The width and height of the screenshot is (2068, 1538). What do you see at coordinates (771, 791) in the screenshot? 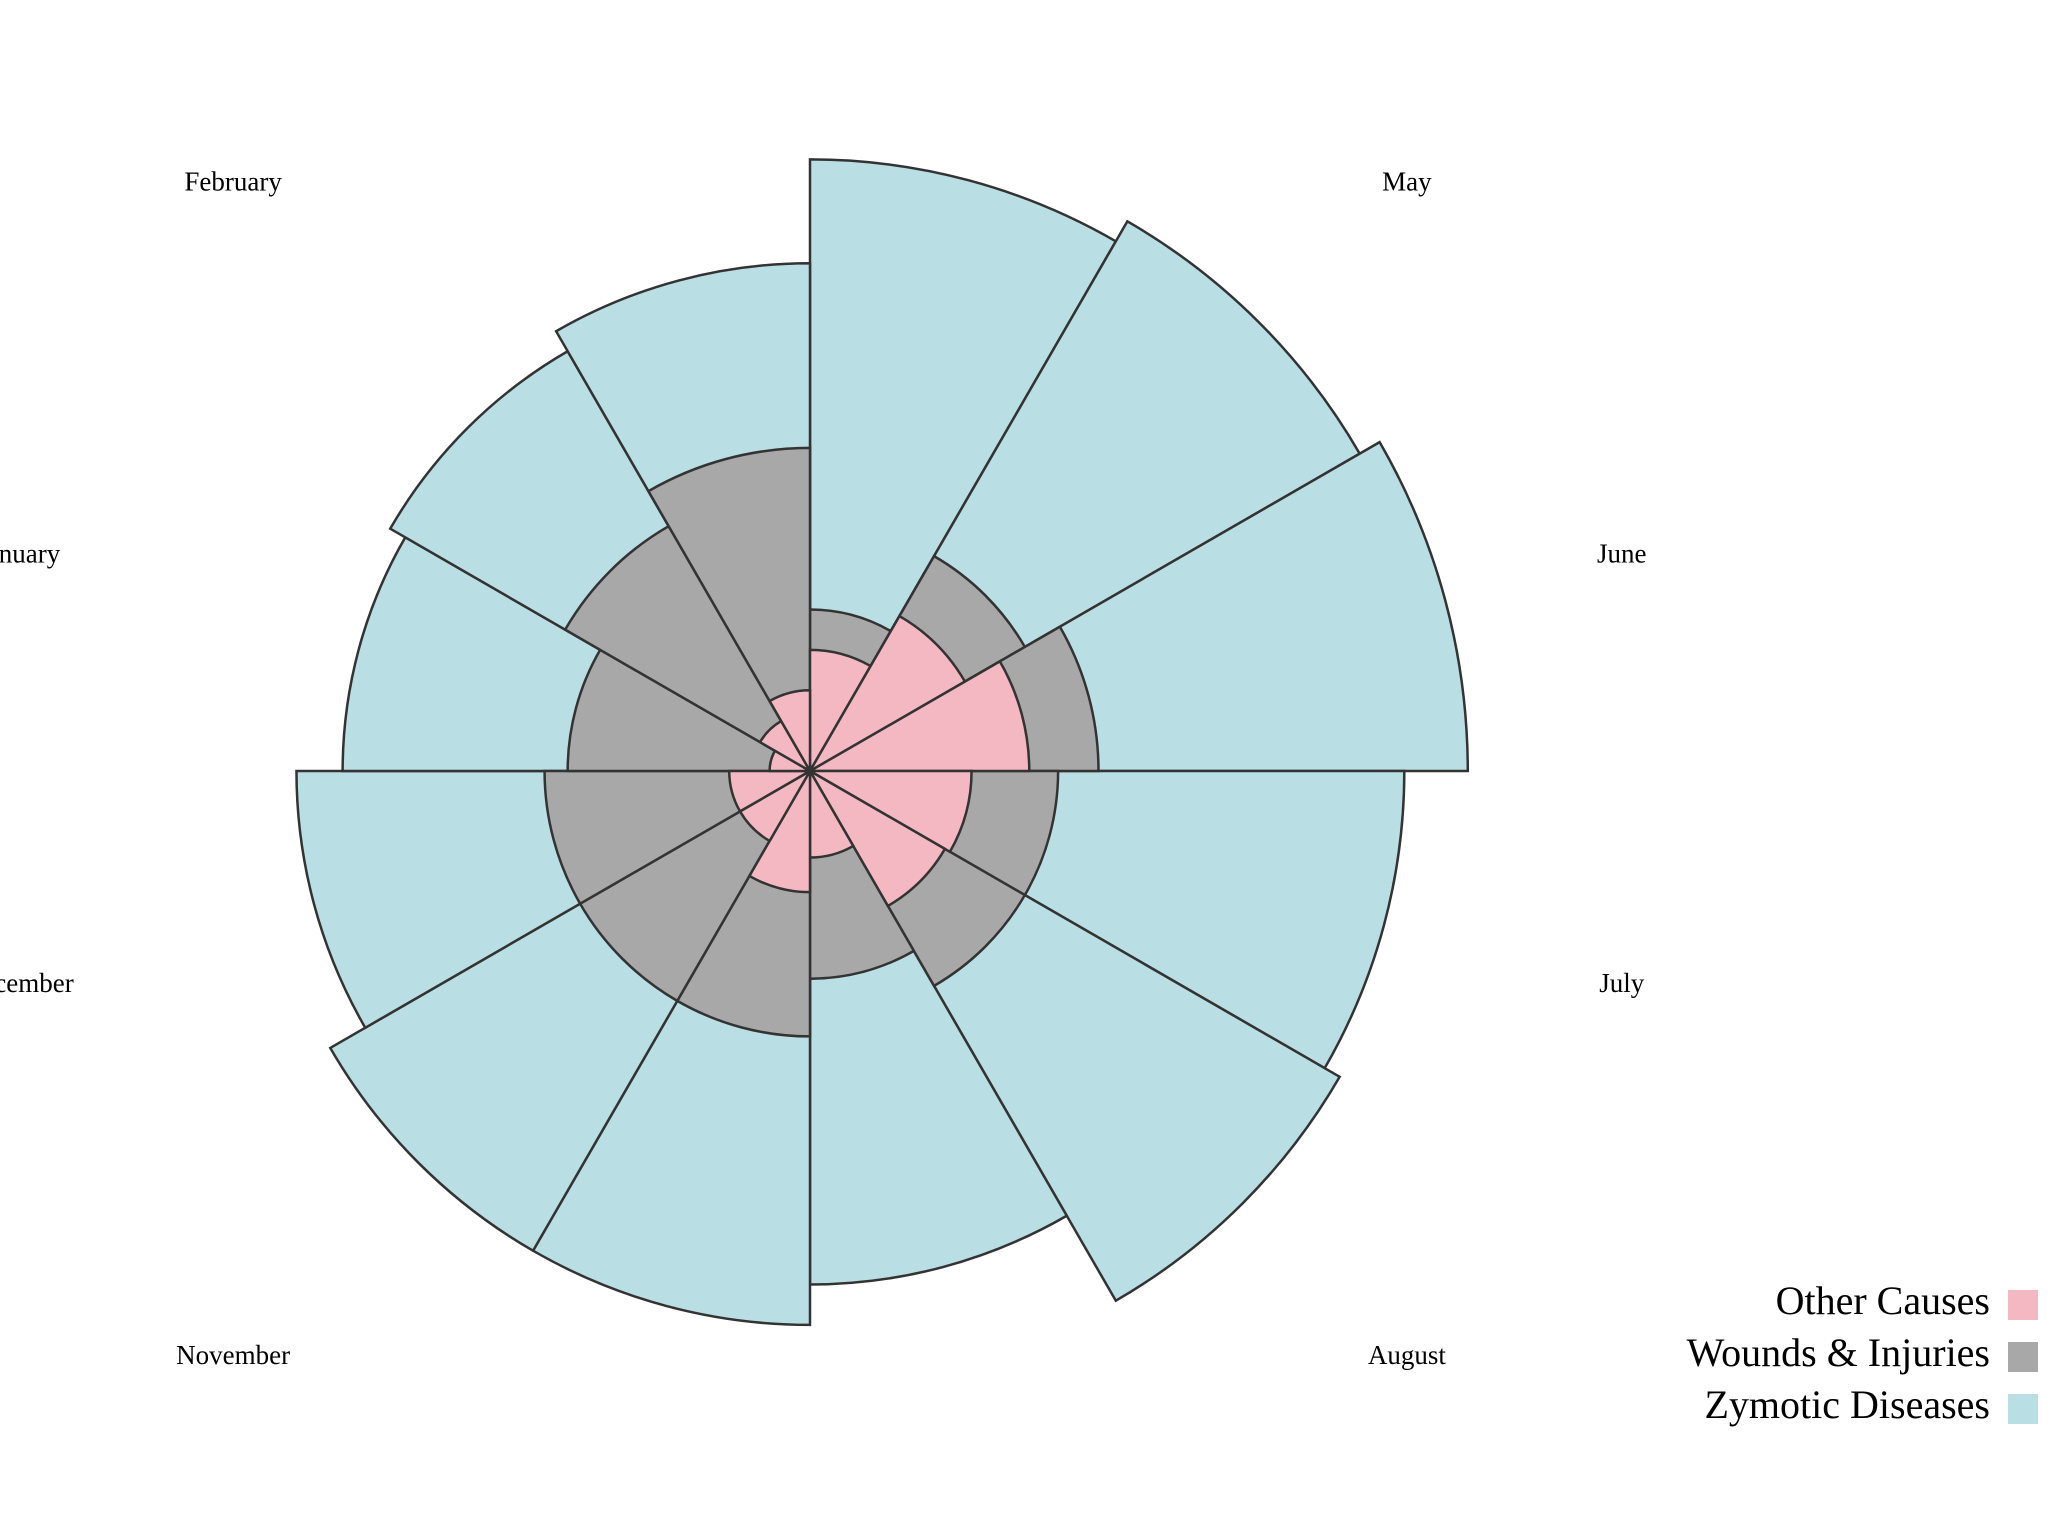
I see `wedge-other-causes-december` at bounding box center [771, 791].